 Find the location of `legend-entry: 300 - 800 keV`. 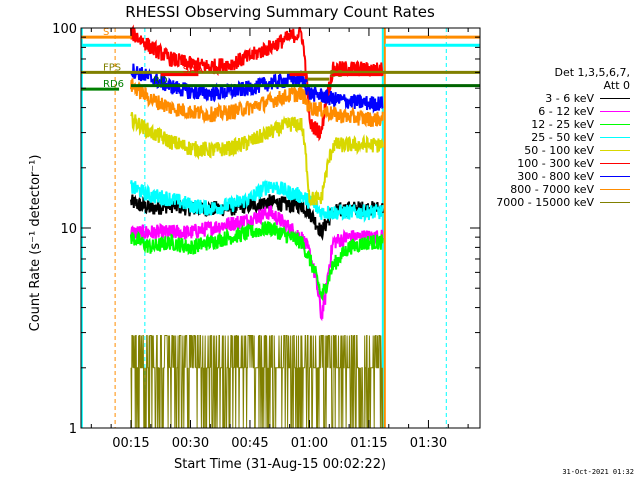

legend-entry: 300 - 800 keV is located at coordinates (557, 176).